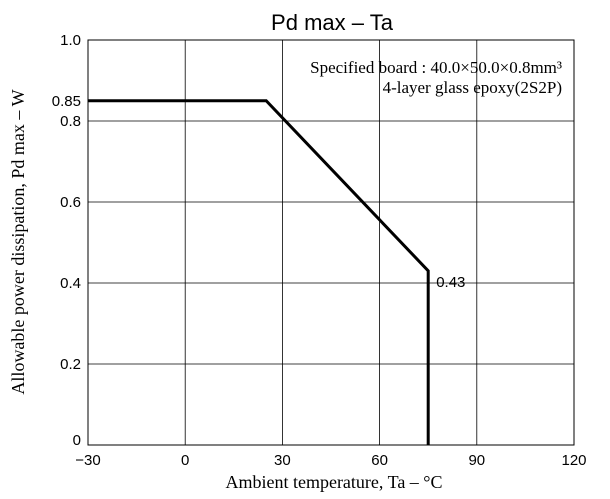  What do you see at coordinates (77, 440) in the screenshot?
I see `y-tick-label: 0` at bounding box center [77, 440].